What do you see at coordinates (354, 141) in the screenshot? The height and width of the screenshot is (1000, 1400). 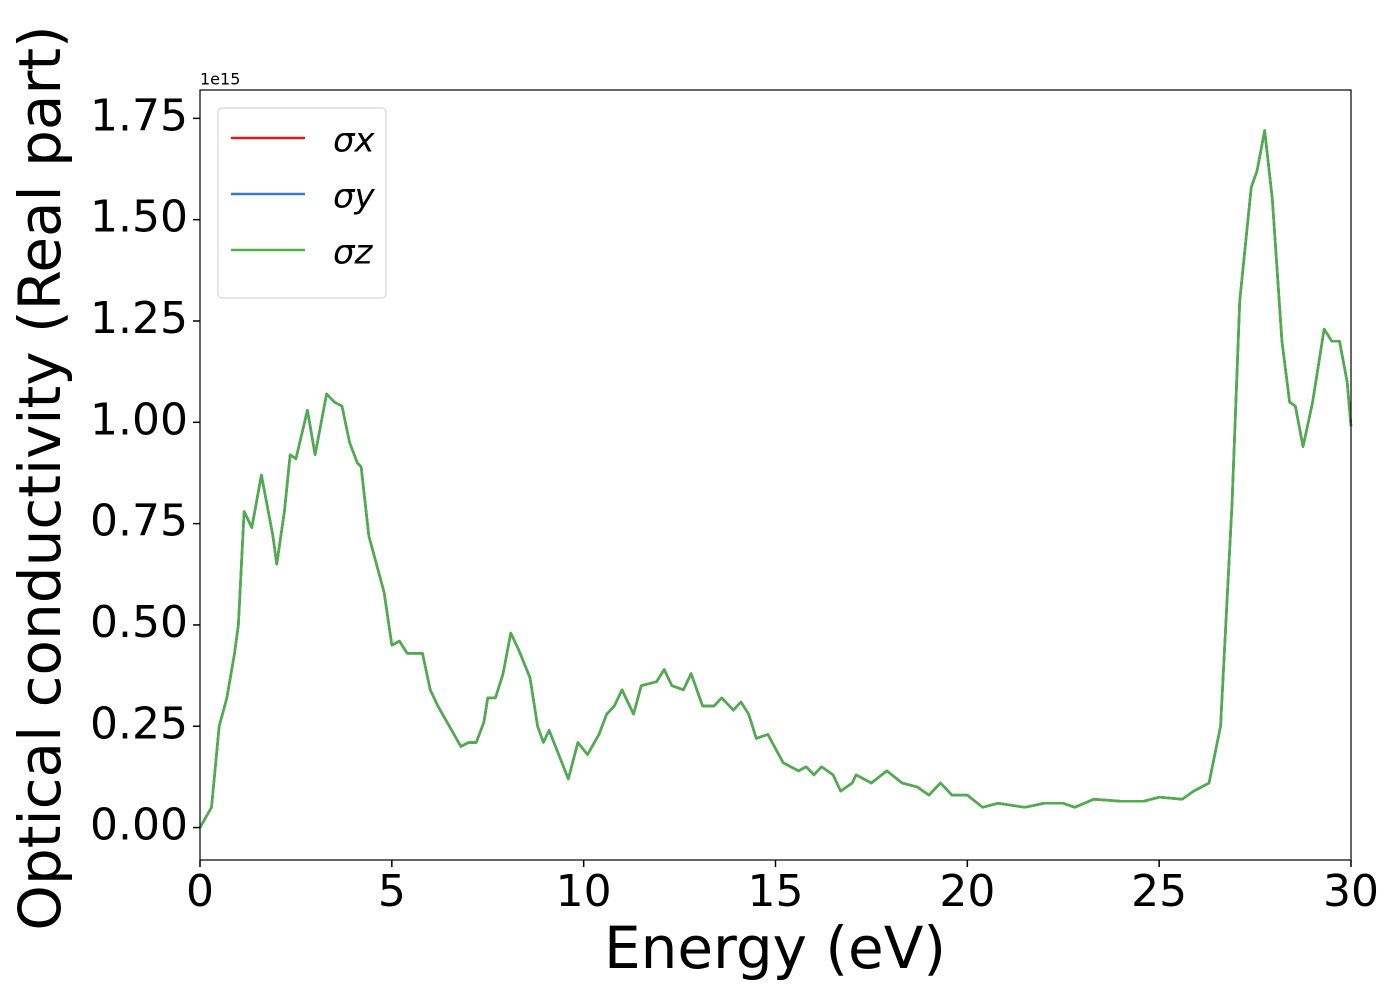 I see `legend-label: σx` at bounding box center [354, 141].